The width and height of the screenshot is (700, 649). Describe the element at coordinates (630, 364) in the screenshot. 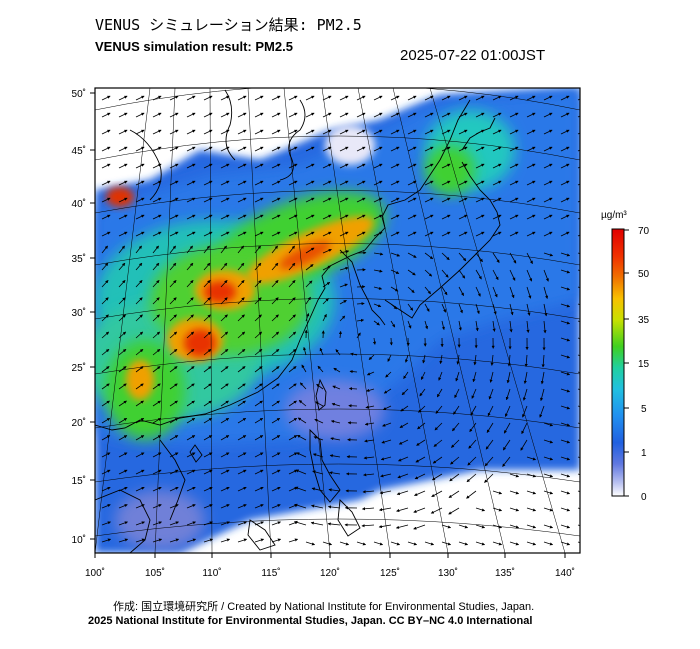

I see `colorbar: 70 50 35 15 5 1 0` at that location.